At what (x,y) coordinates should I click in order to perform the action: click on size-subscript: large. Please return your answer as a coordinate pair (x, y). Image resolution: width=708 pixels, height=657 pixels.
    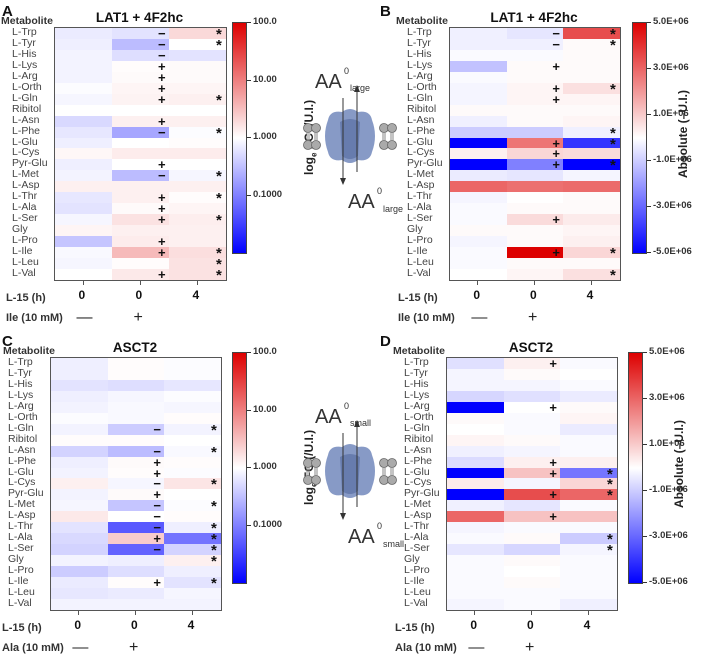
    Looking at the image, I should click on (393, 209).